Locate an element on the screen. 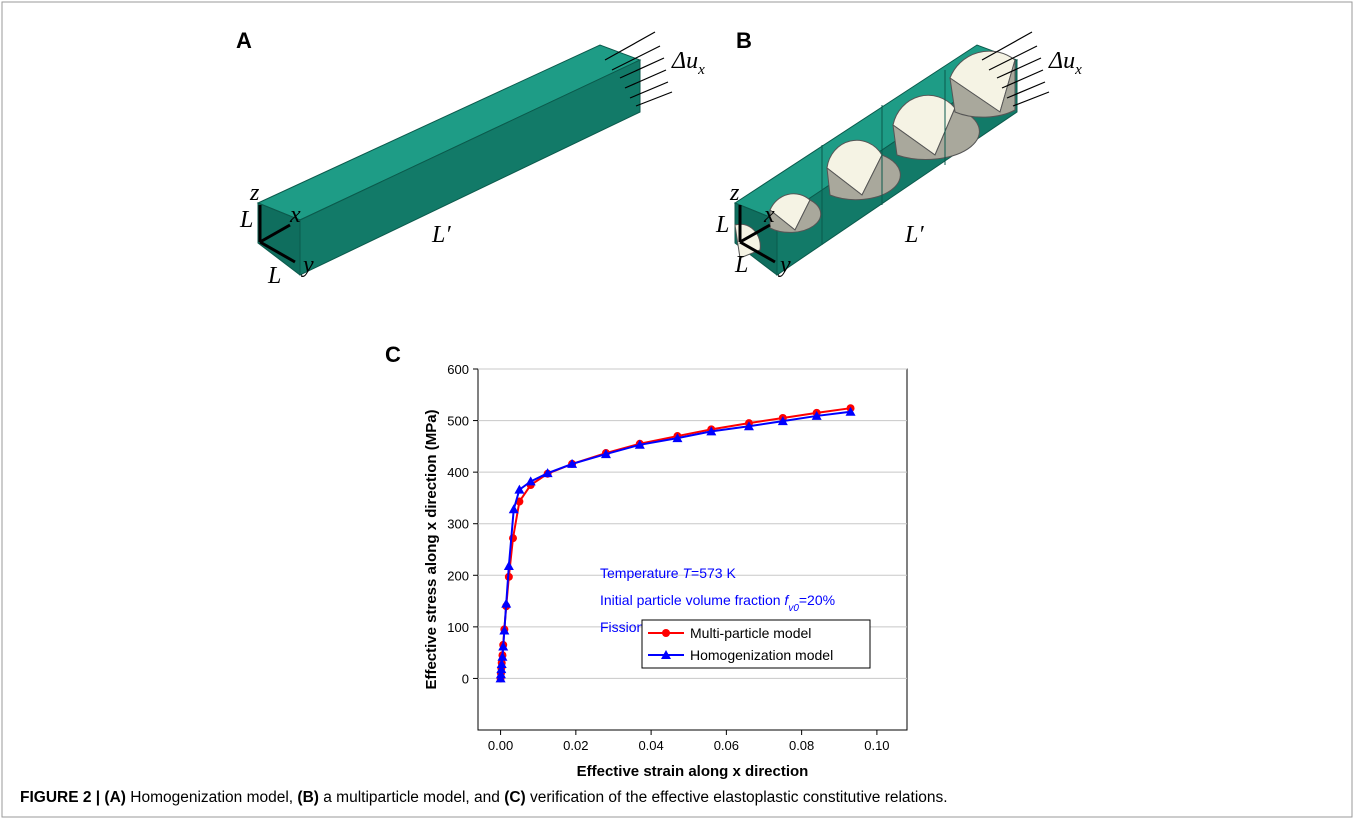  x-tick-label: 0.06 is located at coordinates (726, 745).